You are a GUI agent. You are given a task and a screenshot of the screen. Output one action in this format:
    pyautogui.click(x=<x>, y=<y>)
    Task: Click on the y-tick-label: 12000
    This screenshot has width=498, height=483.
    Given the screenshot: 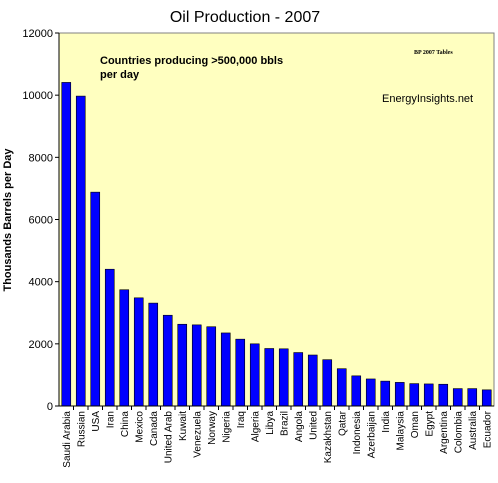 What is the action you would take?
    pyautogui.click(x=37, y=34)
    